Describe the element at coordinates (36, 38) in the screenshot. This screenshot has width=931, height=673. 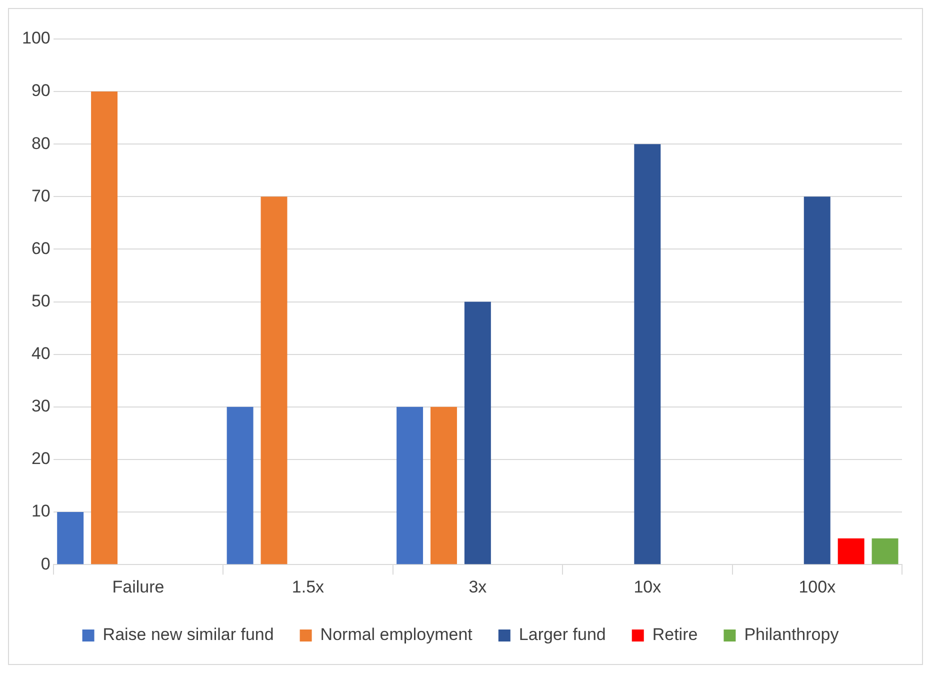
I see `y-tick-label: 100` at that location.